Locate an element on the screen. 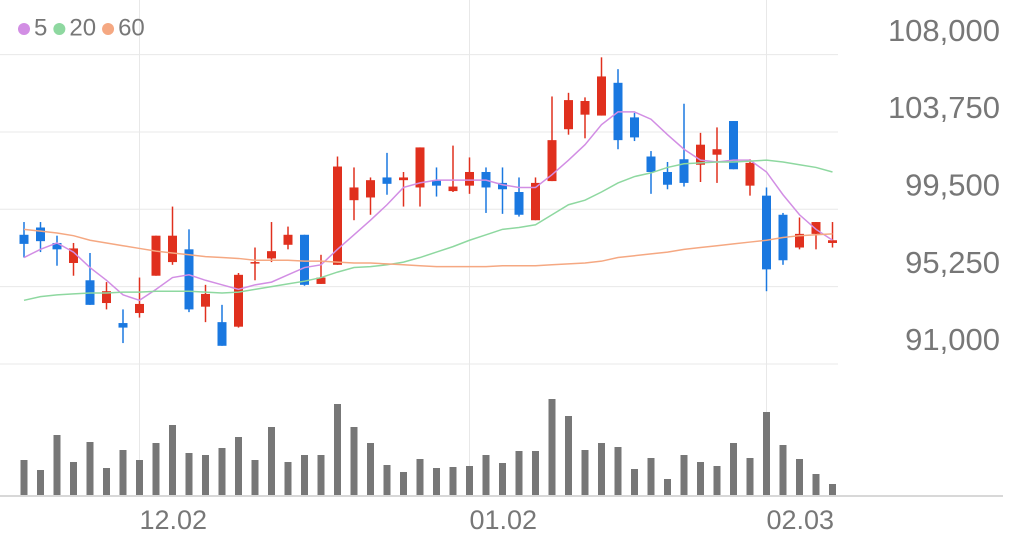 The image size is (1018, 560). y-tick-label: 99,500 is located at coordinates (952, 184).